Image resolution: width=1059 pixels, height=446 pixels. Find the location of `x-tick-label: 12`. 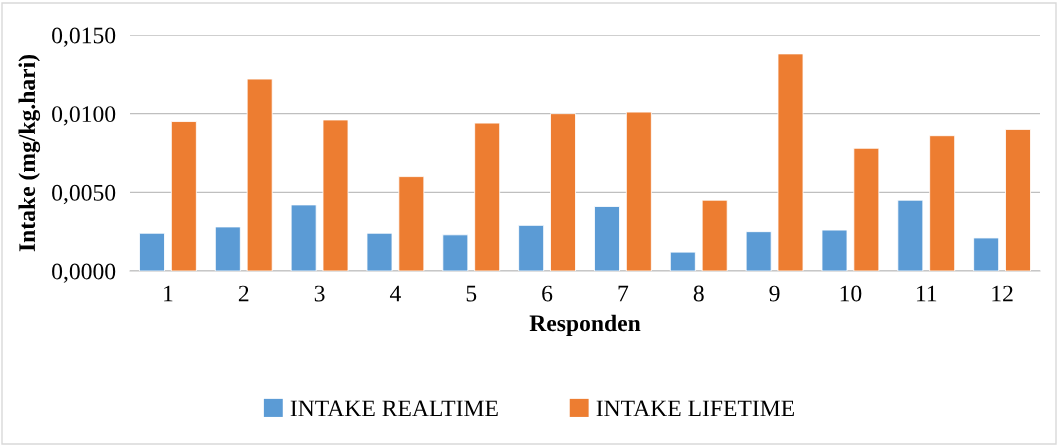

x-tick-label: 12 is located at coordinates (1002, 293).